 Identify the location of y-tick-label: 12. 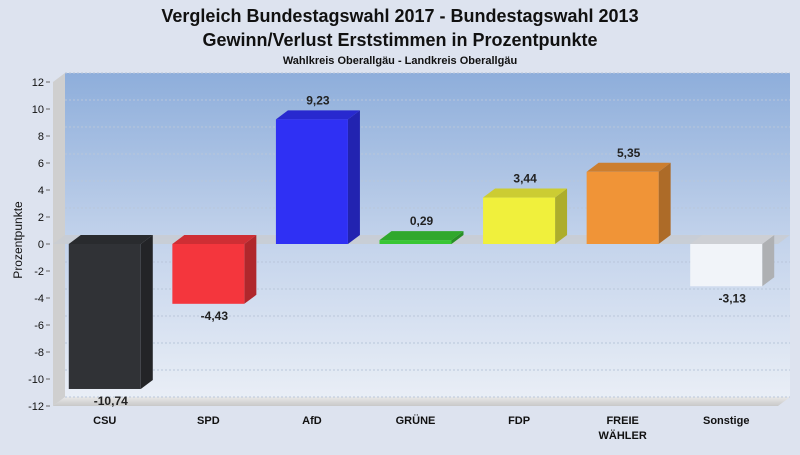
(38, 83).